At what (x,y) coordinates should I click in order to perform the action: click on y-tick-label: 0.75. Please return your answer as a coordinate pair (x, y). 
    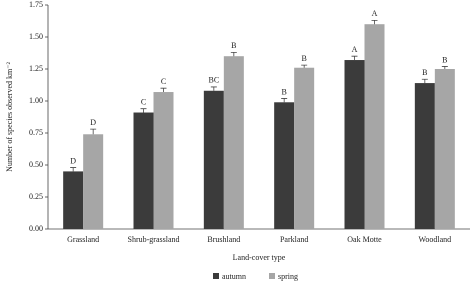
    Looking at the image, I should click on (36, 132).